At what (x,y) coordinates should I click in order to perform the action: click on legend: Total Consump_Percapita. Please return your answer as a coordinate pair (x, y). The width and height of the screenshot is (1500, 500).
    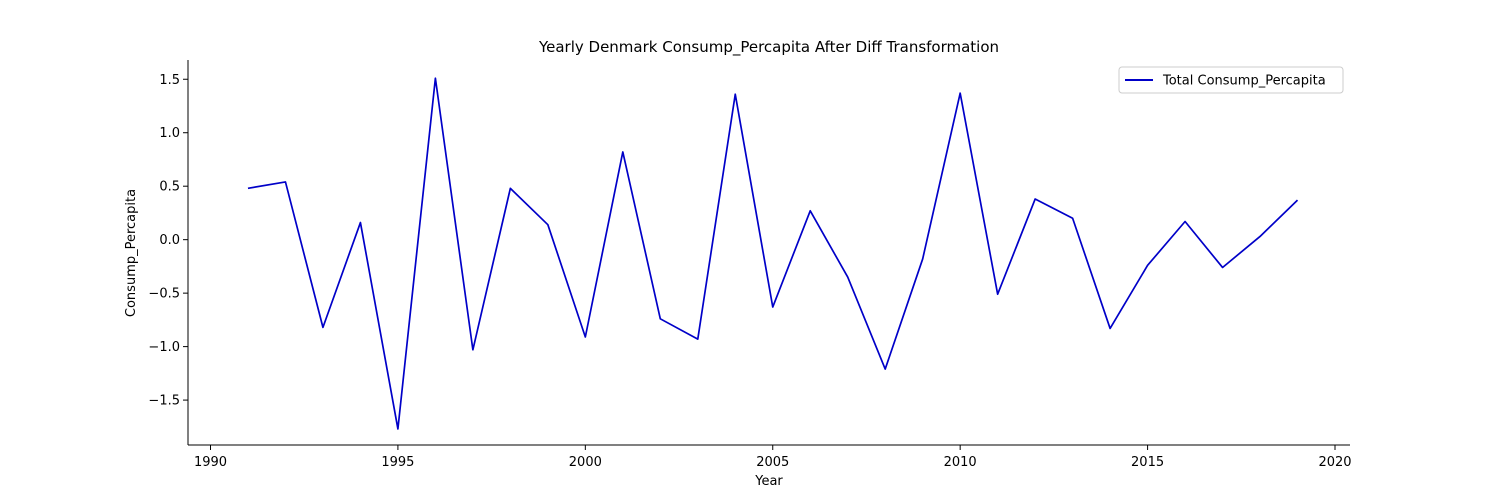
    Looking at the image, I should click on (1231, 80).